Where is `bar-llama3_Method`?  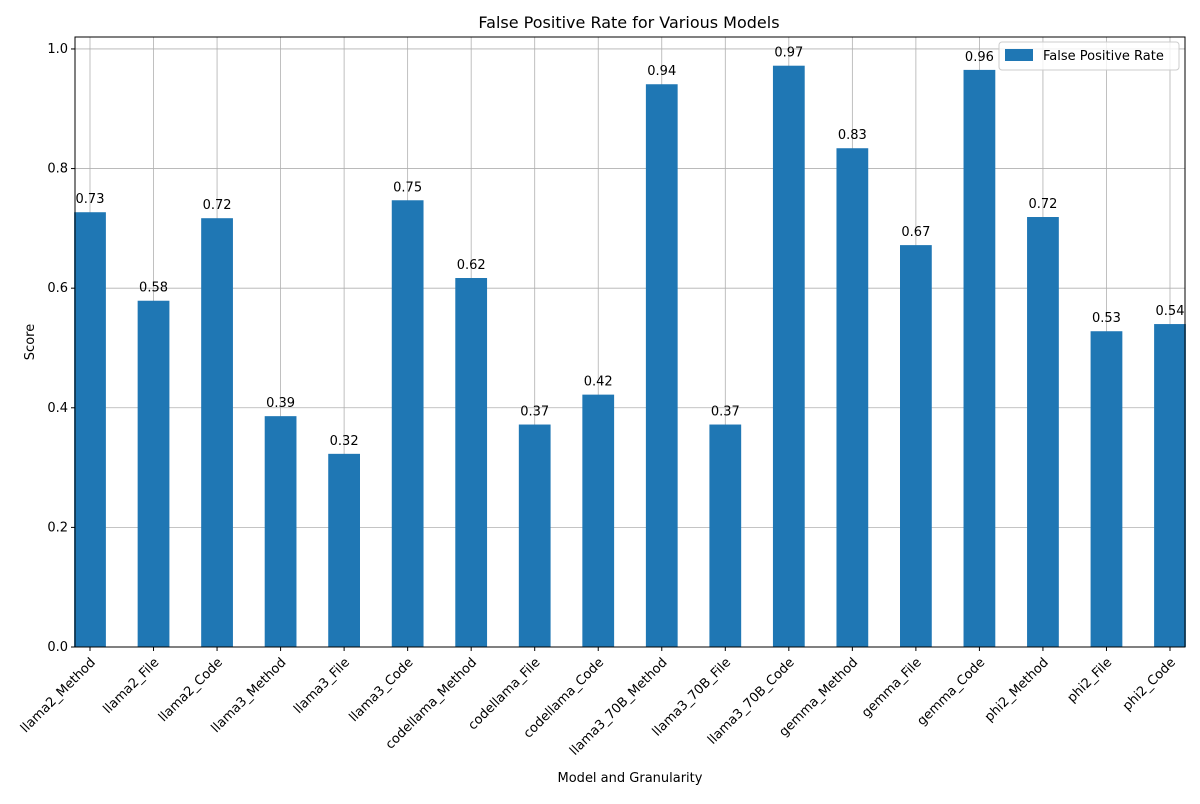 bar-llama3_Method is located at coordinates (280, 531).